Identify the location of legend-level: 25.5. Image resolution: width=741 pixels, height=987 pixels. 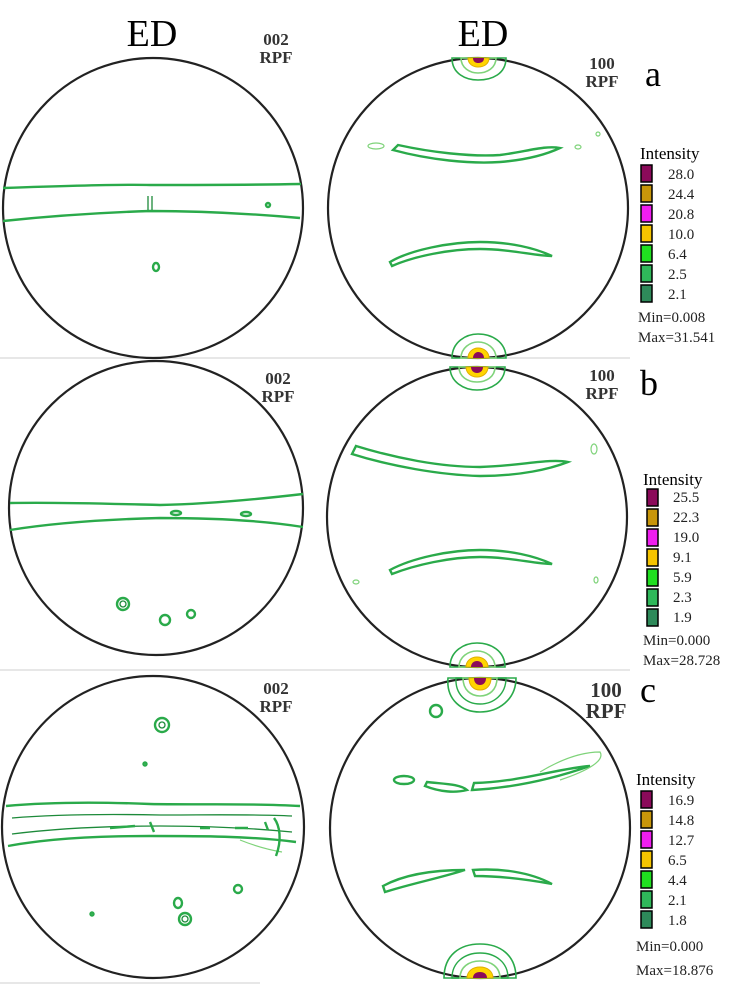
(686, 498).